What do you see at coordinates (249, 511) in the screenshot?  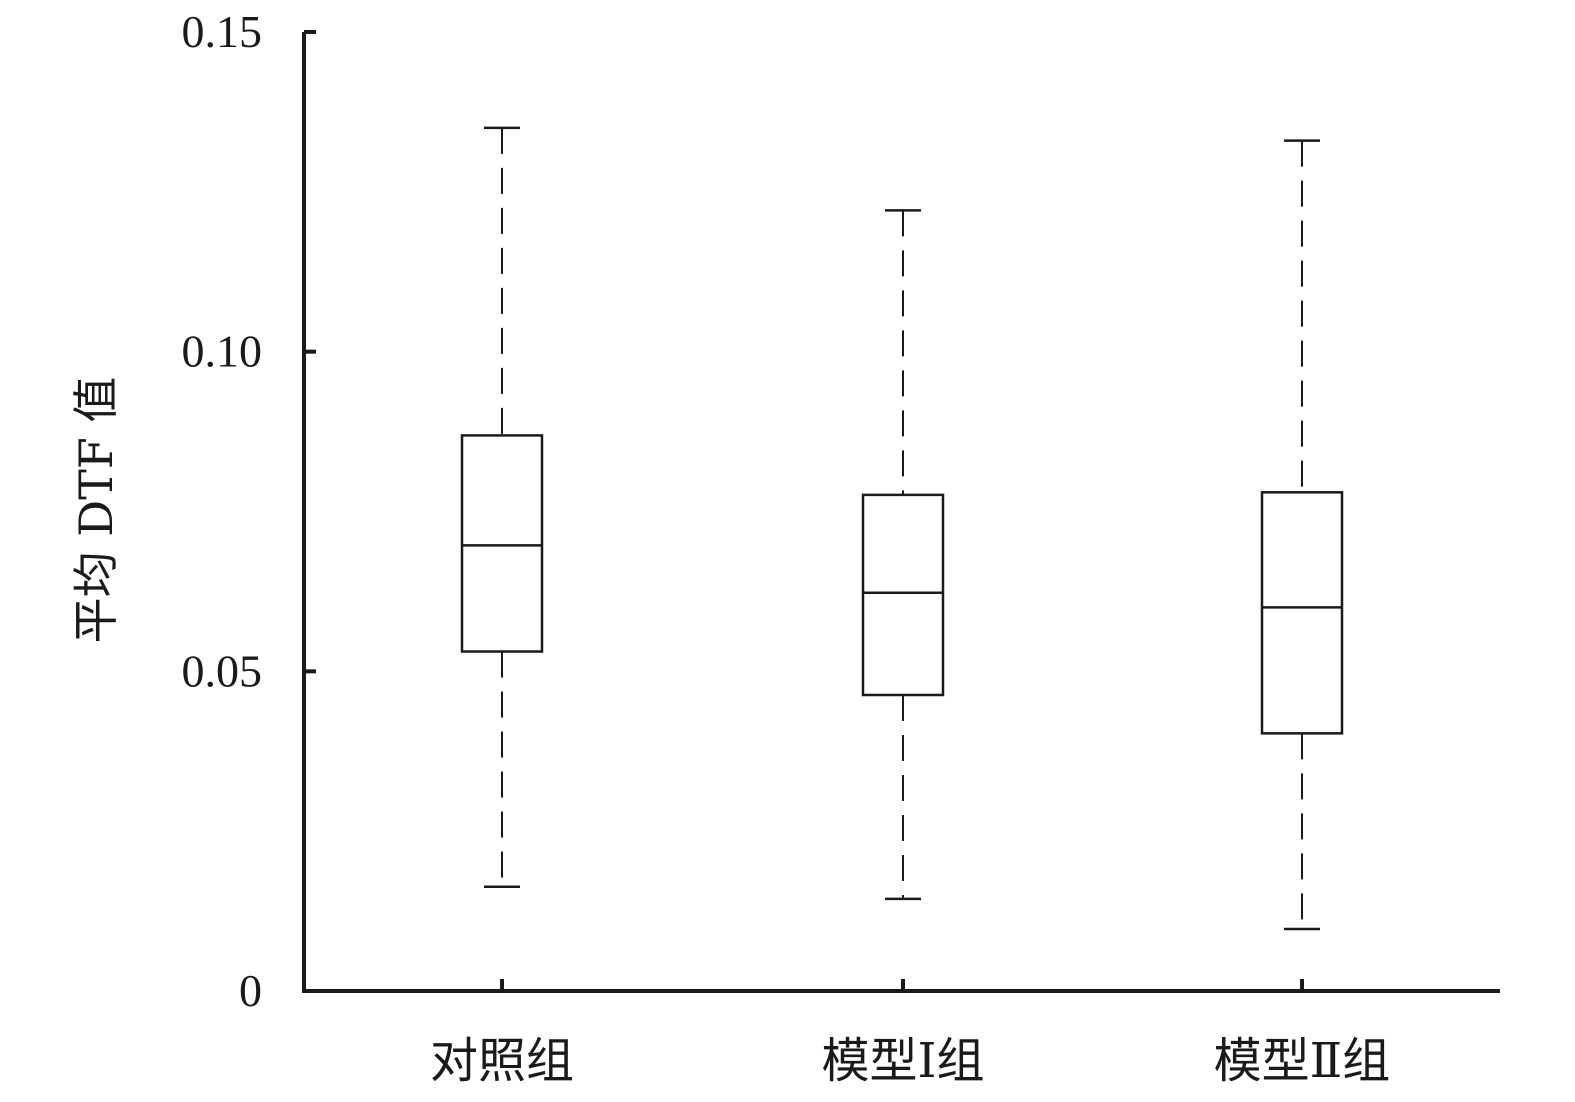 I see `y-axis-ticks: 0 0.05 0.10 0.15` at bounding box center [249, 511].